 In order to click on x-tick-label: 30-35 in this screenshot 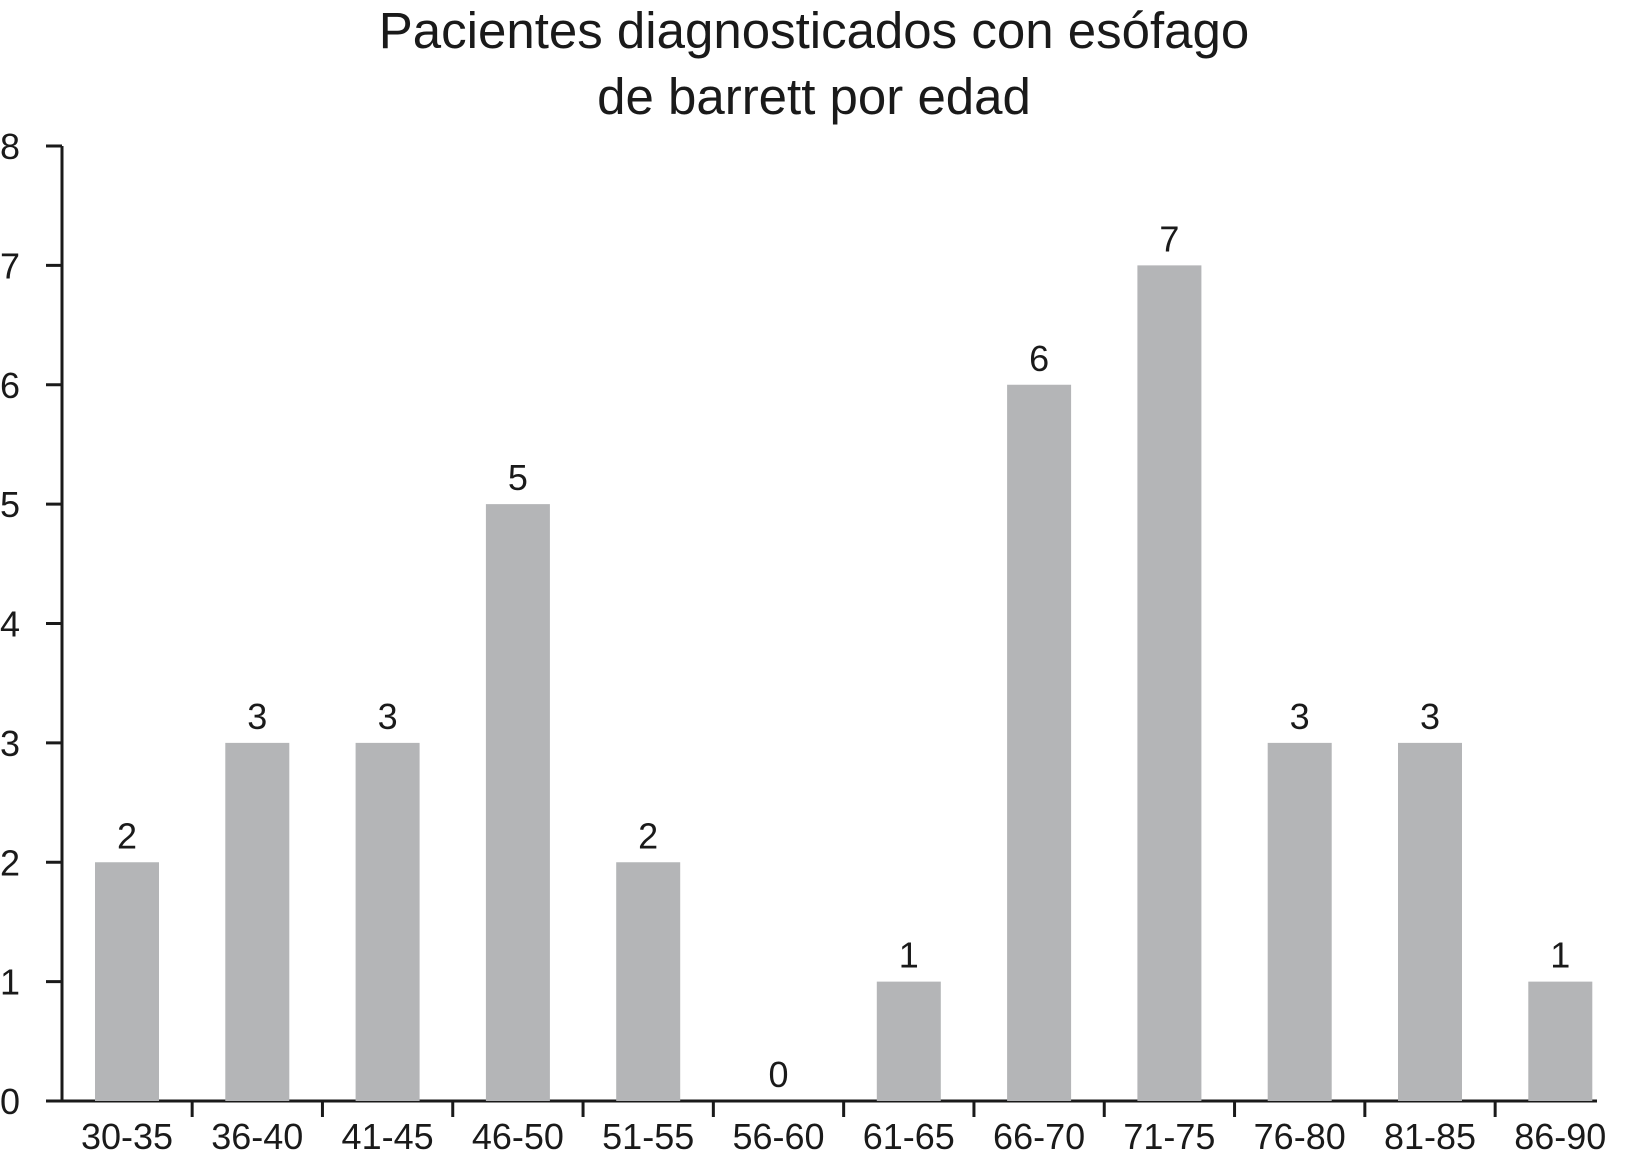, I will do `click(127, 1136)`.